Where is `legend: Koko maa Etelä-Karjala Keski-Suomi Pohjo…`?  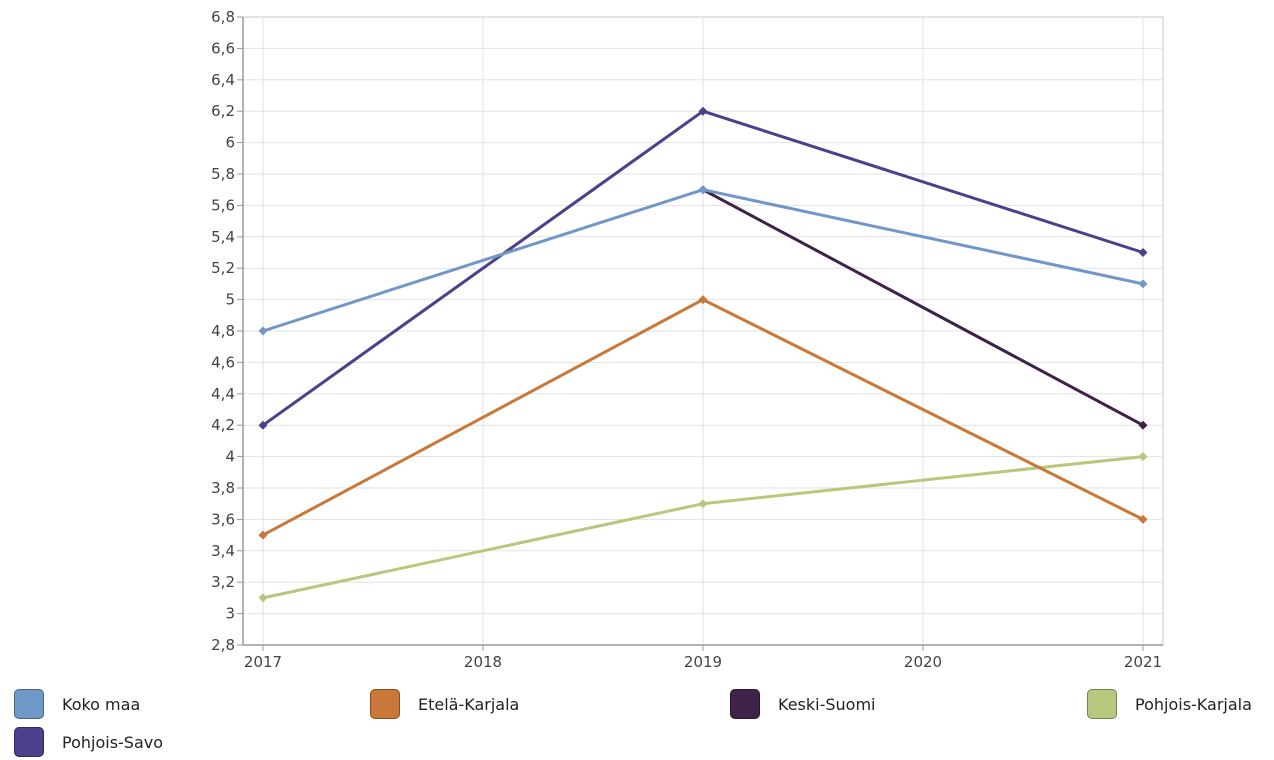 legend: Koko maa Etelä-Karjala Keski-Suomi Pohjo… is located at coordinates (637, 718).